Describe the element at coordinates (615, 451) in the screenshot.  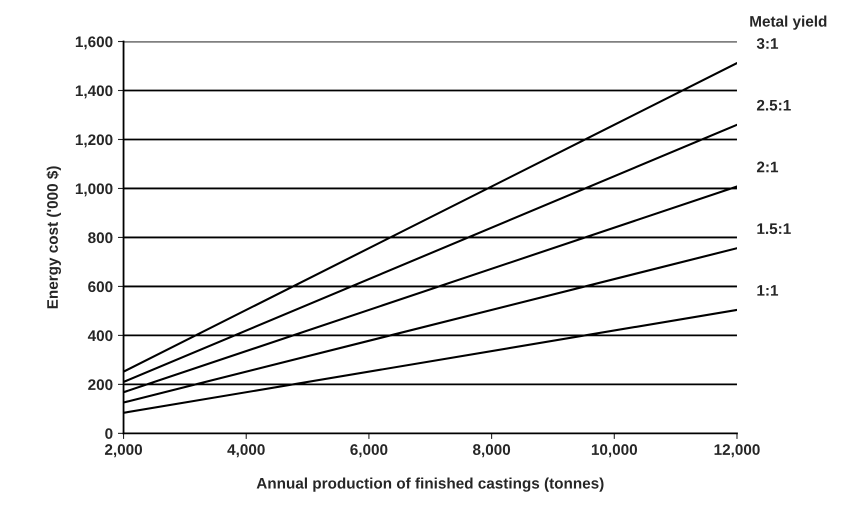
I see `x-tick-label: 10,000` at that location.